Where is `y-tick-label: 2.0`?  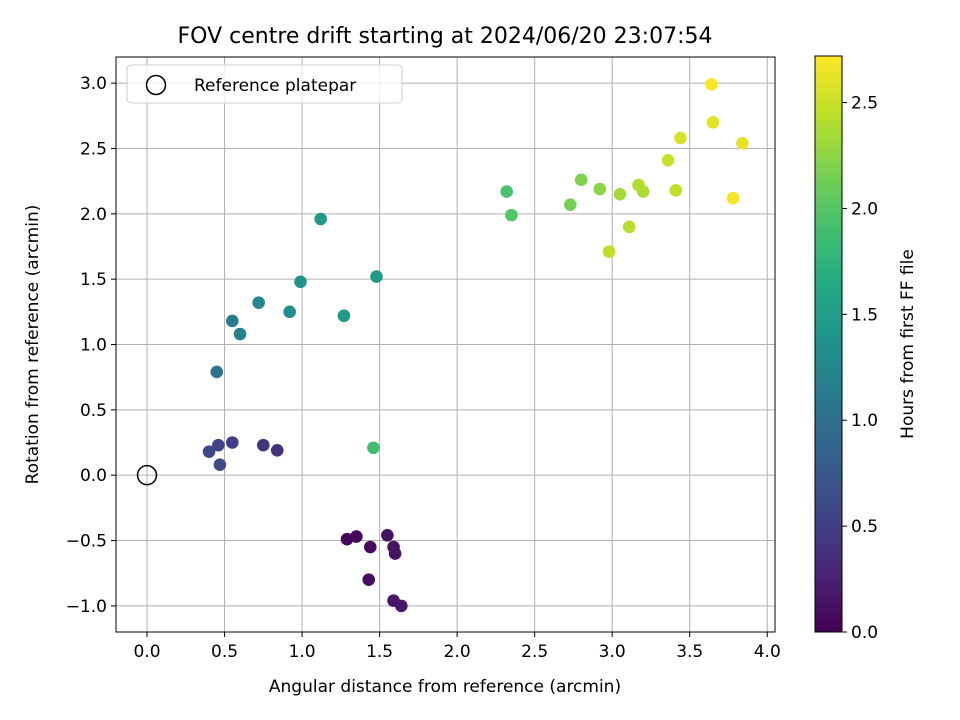
y-tick-label: 2.0 is located at coordinates (93, 215).